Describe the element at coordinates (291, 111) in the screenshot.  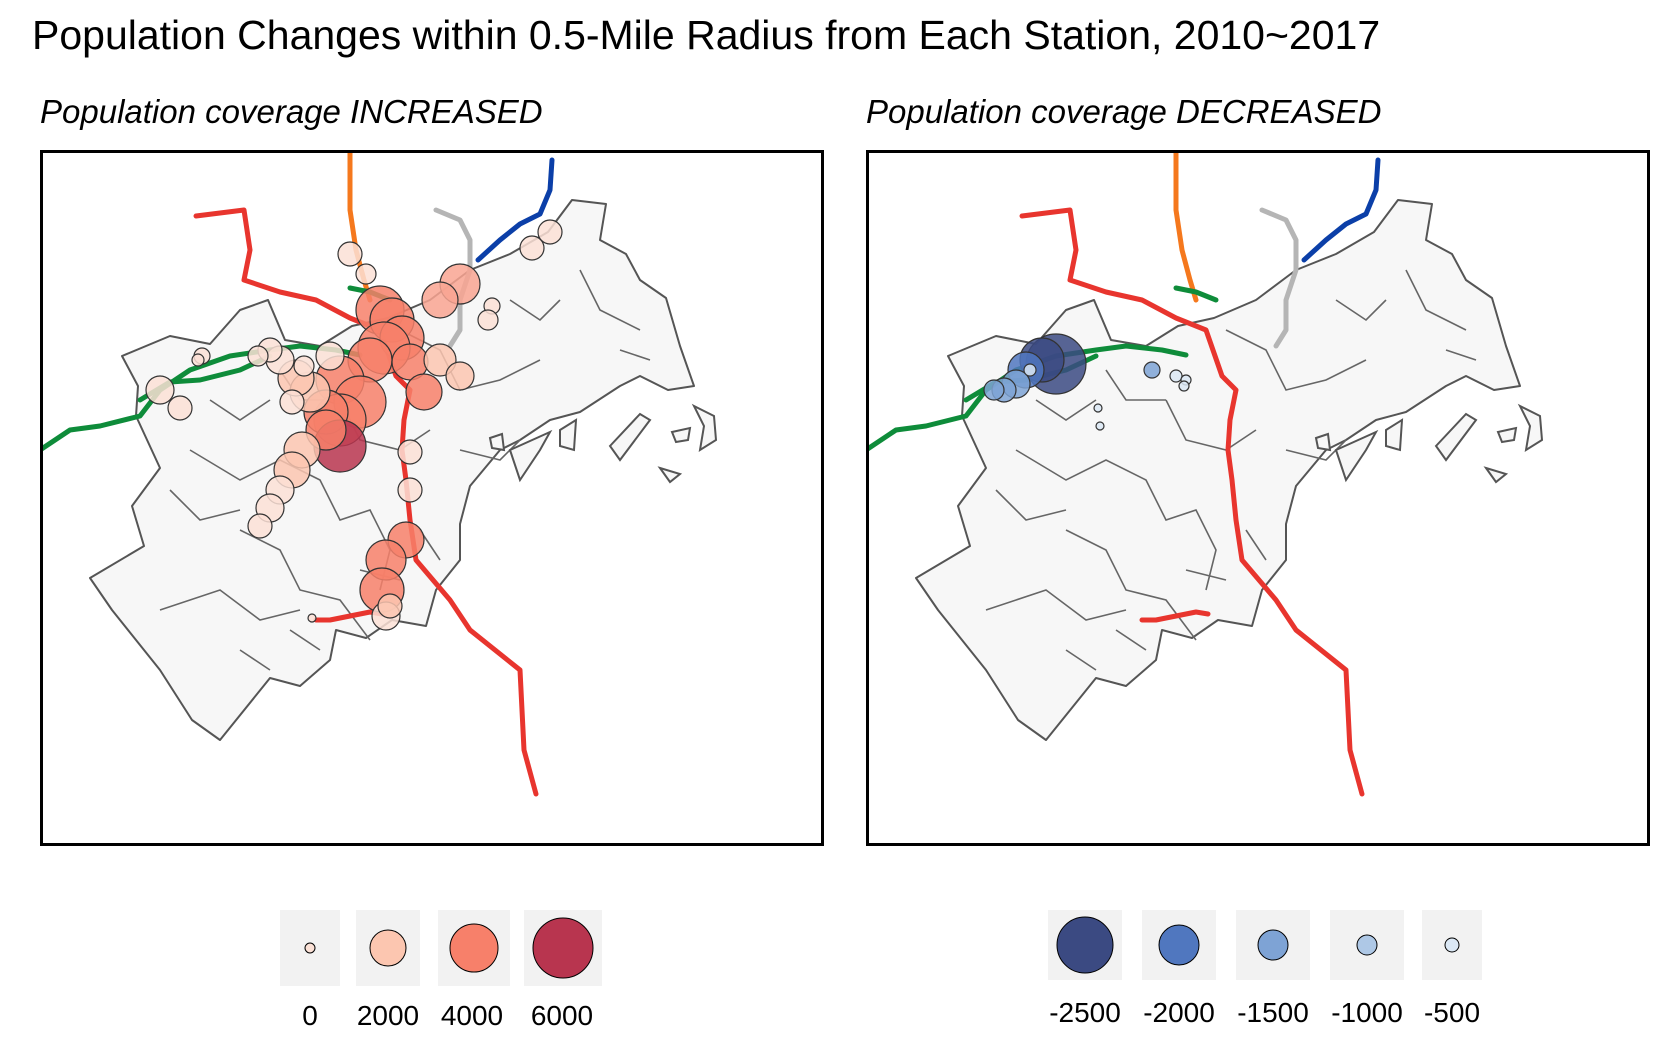
I see `panel-title-increased: Population coverage INCREASED` at that location.